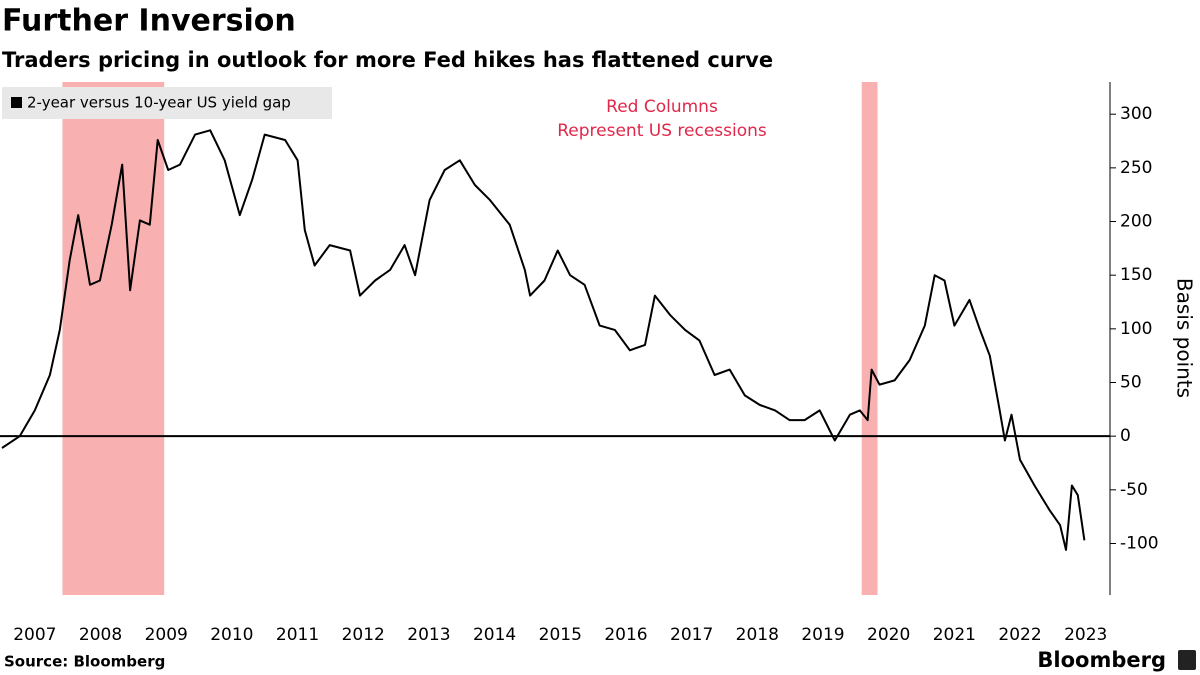 The width and height of the screenshot is (1200, 675). What do you see at coordinates (1187, 660) in the screenshot?
I see `brand-icon` at bounding box center [1187, 660].